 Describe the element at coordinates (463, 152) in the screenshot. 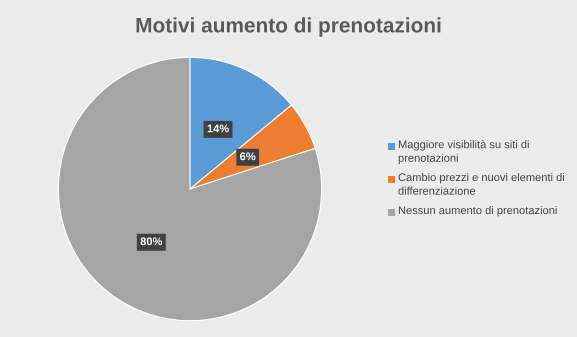

I see `legend-label: Maggiore visibilità su siti di prenotazioni` at that location.